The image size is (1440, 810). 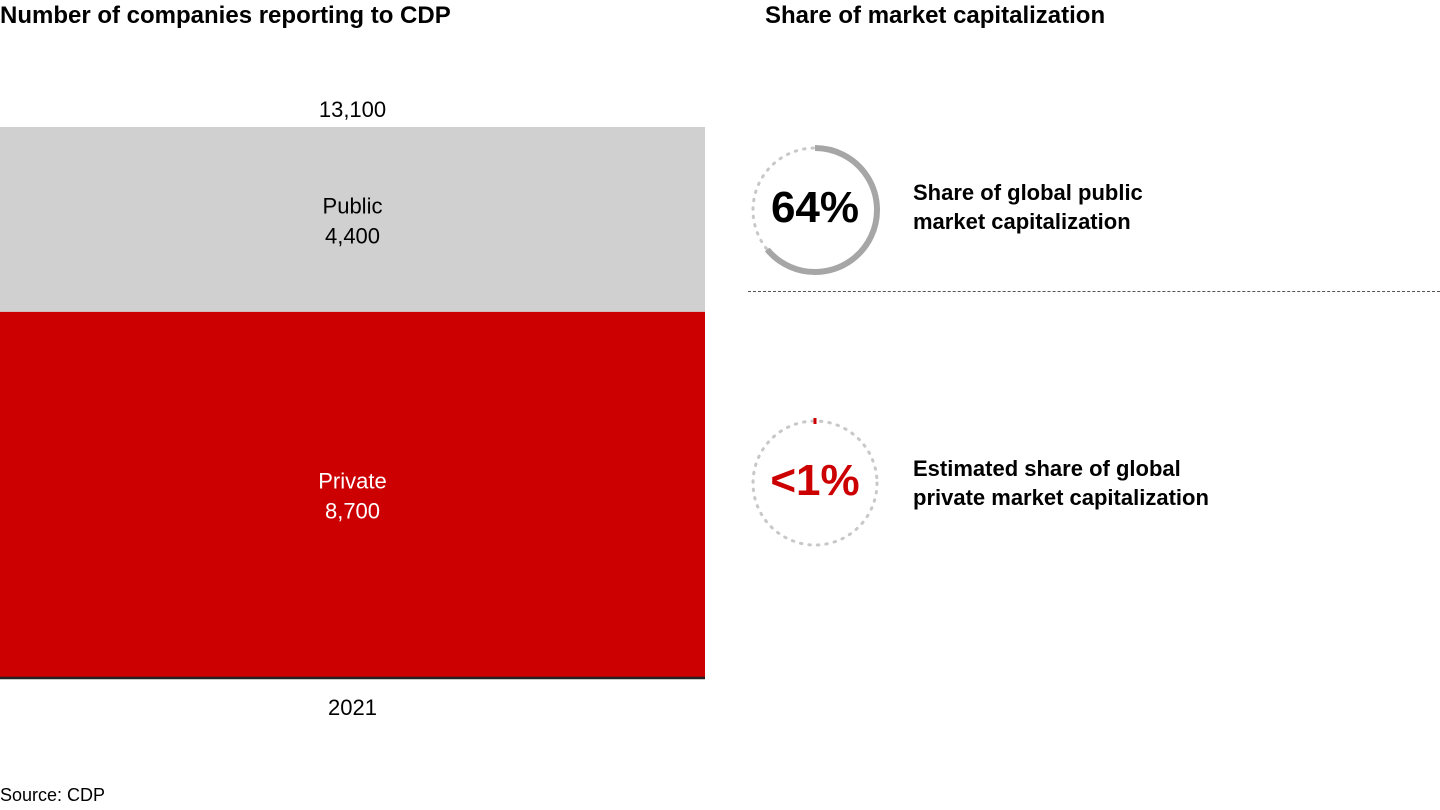 What do you see at coordinates (815, 480) in the screenshot?
I see `donut-value-private: <1%` at bounding box center [815, 480].